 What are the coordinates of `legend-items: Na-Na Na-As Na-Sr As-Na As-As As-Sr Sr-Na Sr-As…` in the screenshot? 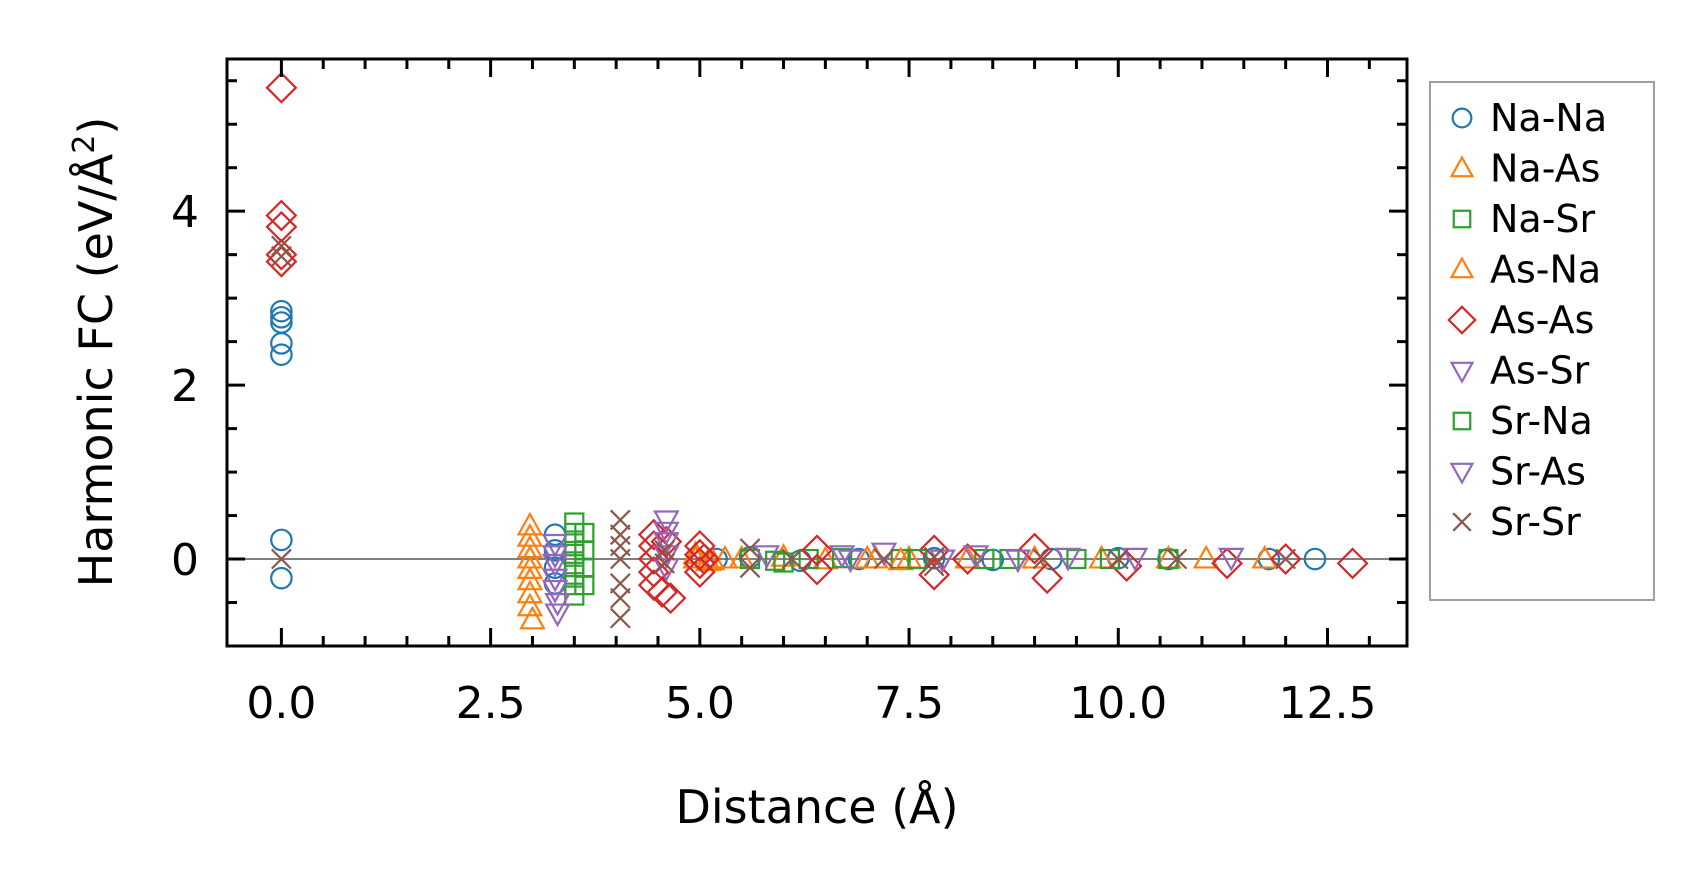 It's located at (1527, 320).